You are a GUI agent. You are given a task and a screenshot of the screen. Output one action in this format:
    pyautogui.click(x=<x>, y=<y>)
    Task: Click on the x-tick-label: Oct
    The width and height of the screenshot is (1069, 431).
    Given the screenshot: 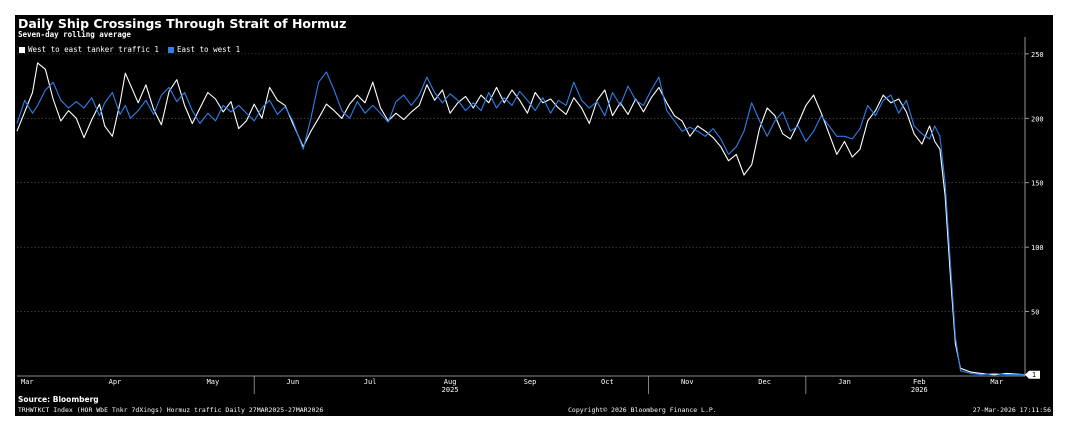 What is the action you would take?
    pyautogui.click(x=607, y=382)
    